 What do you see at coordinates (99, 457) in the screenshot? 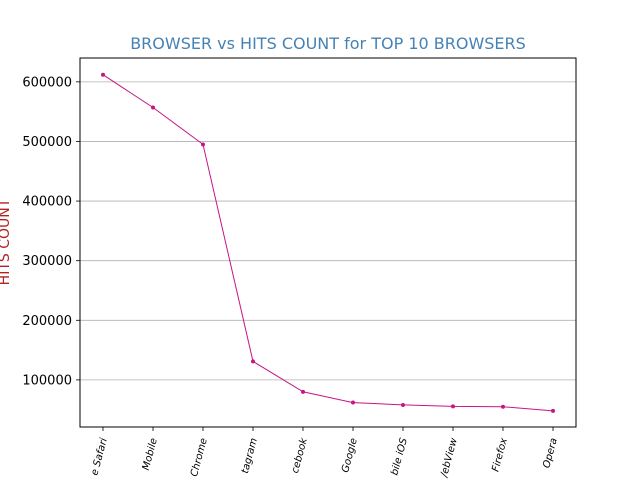
I see `x-tick-label: e Safari` at bounding box center [99, 457].